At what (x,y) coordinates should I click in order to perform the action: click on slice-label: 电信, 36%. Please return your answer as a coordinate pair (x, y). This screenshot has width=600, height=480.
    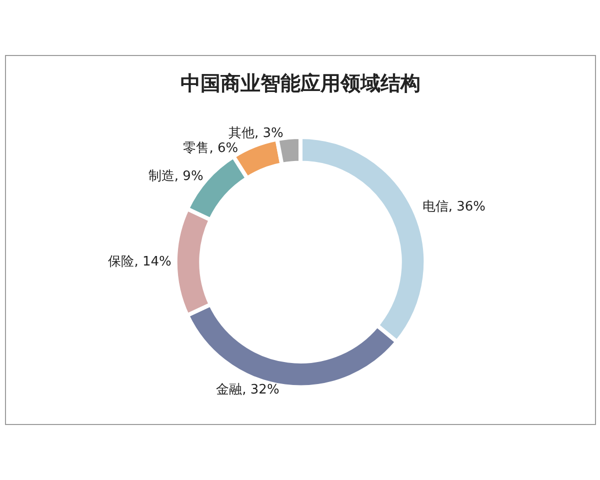
    Looking at the image, I should click on (454, 207).